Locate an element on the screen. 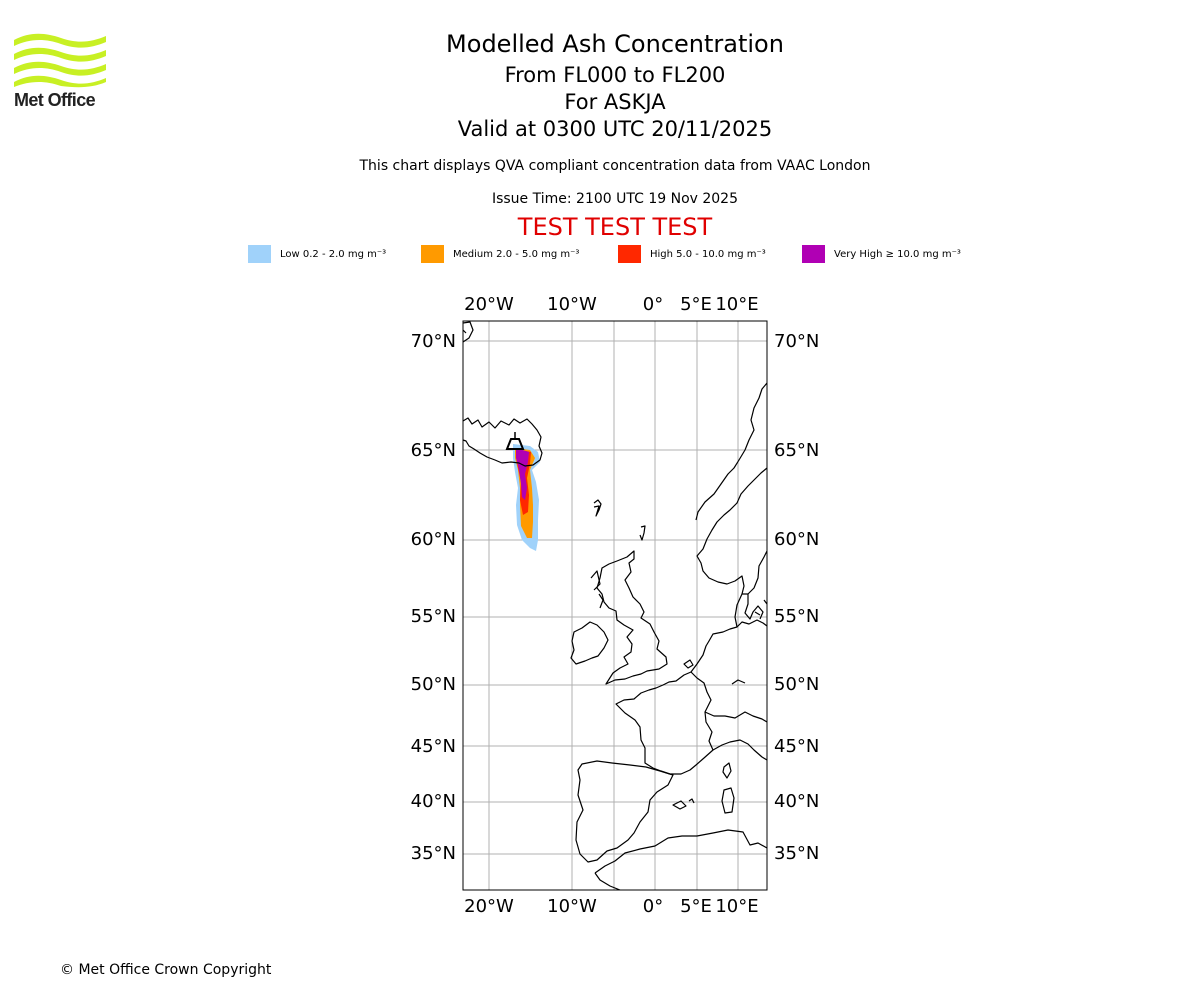  lon-label-top-20w: 20°W is located at coordinates (489, 304).